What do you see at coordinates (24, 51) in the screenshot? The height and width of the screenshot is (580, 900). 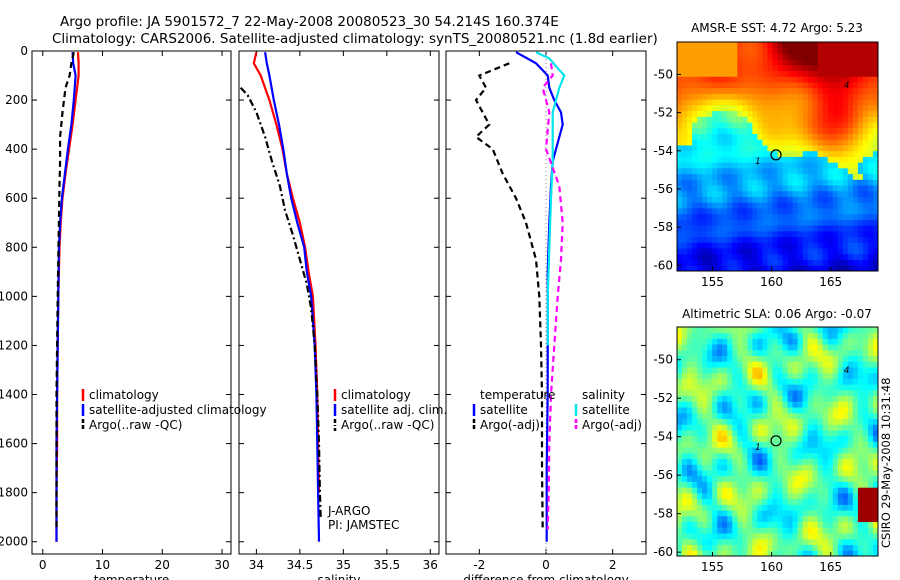 I see `y-tick-label: 0` at bounding box center [24, 51].